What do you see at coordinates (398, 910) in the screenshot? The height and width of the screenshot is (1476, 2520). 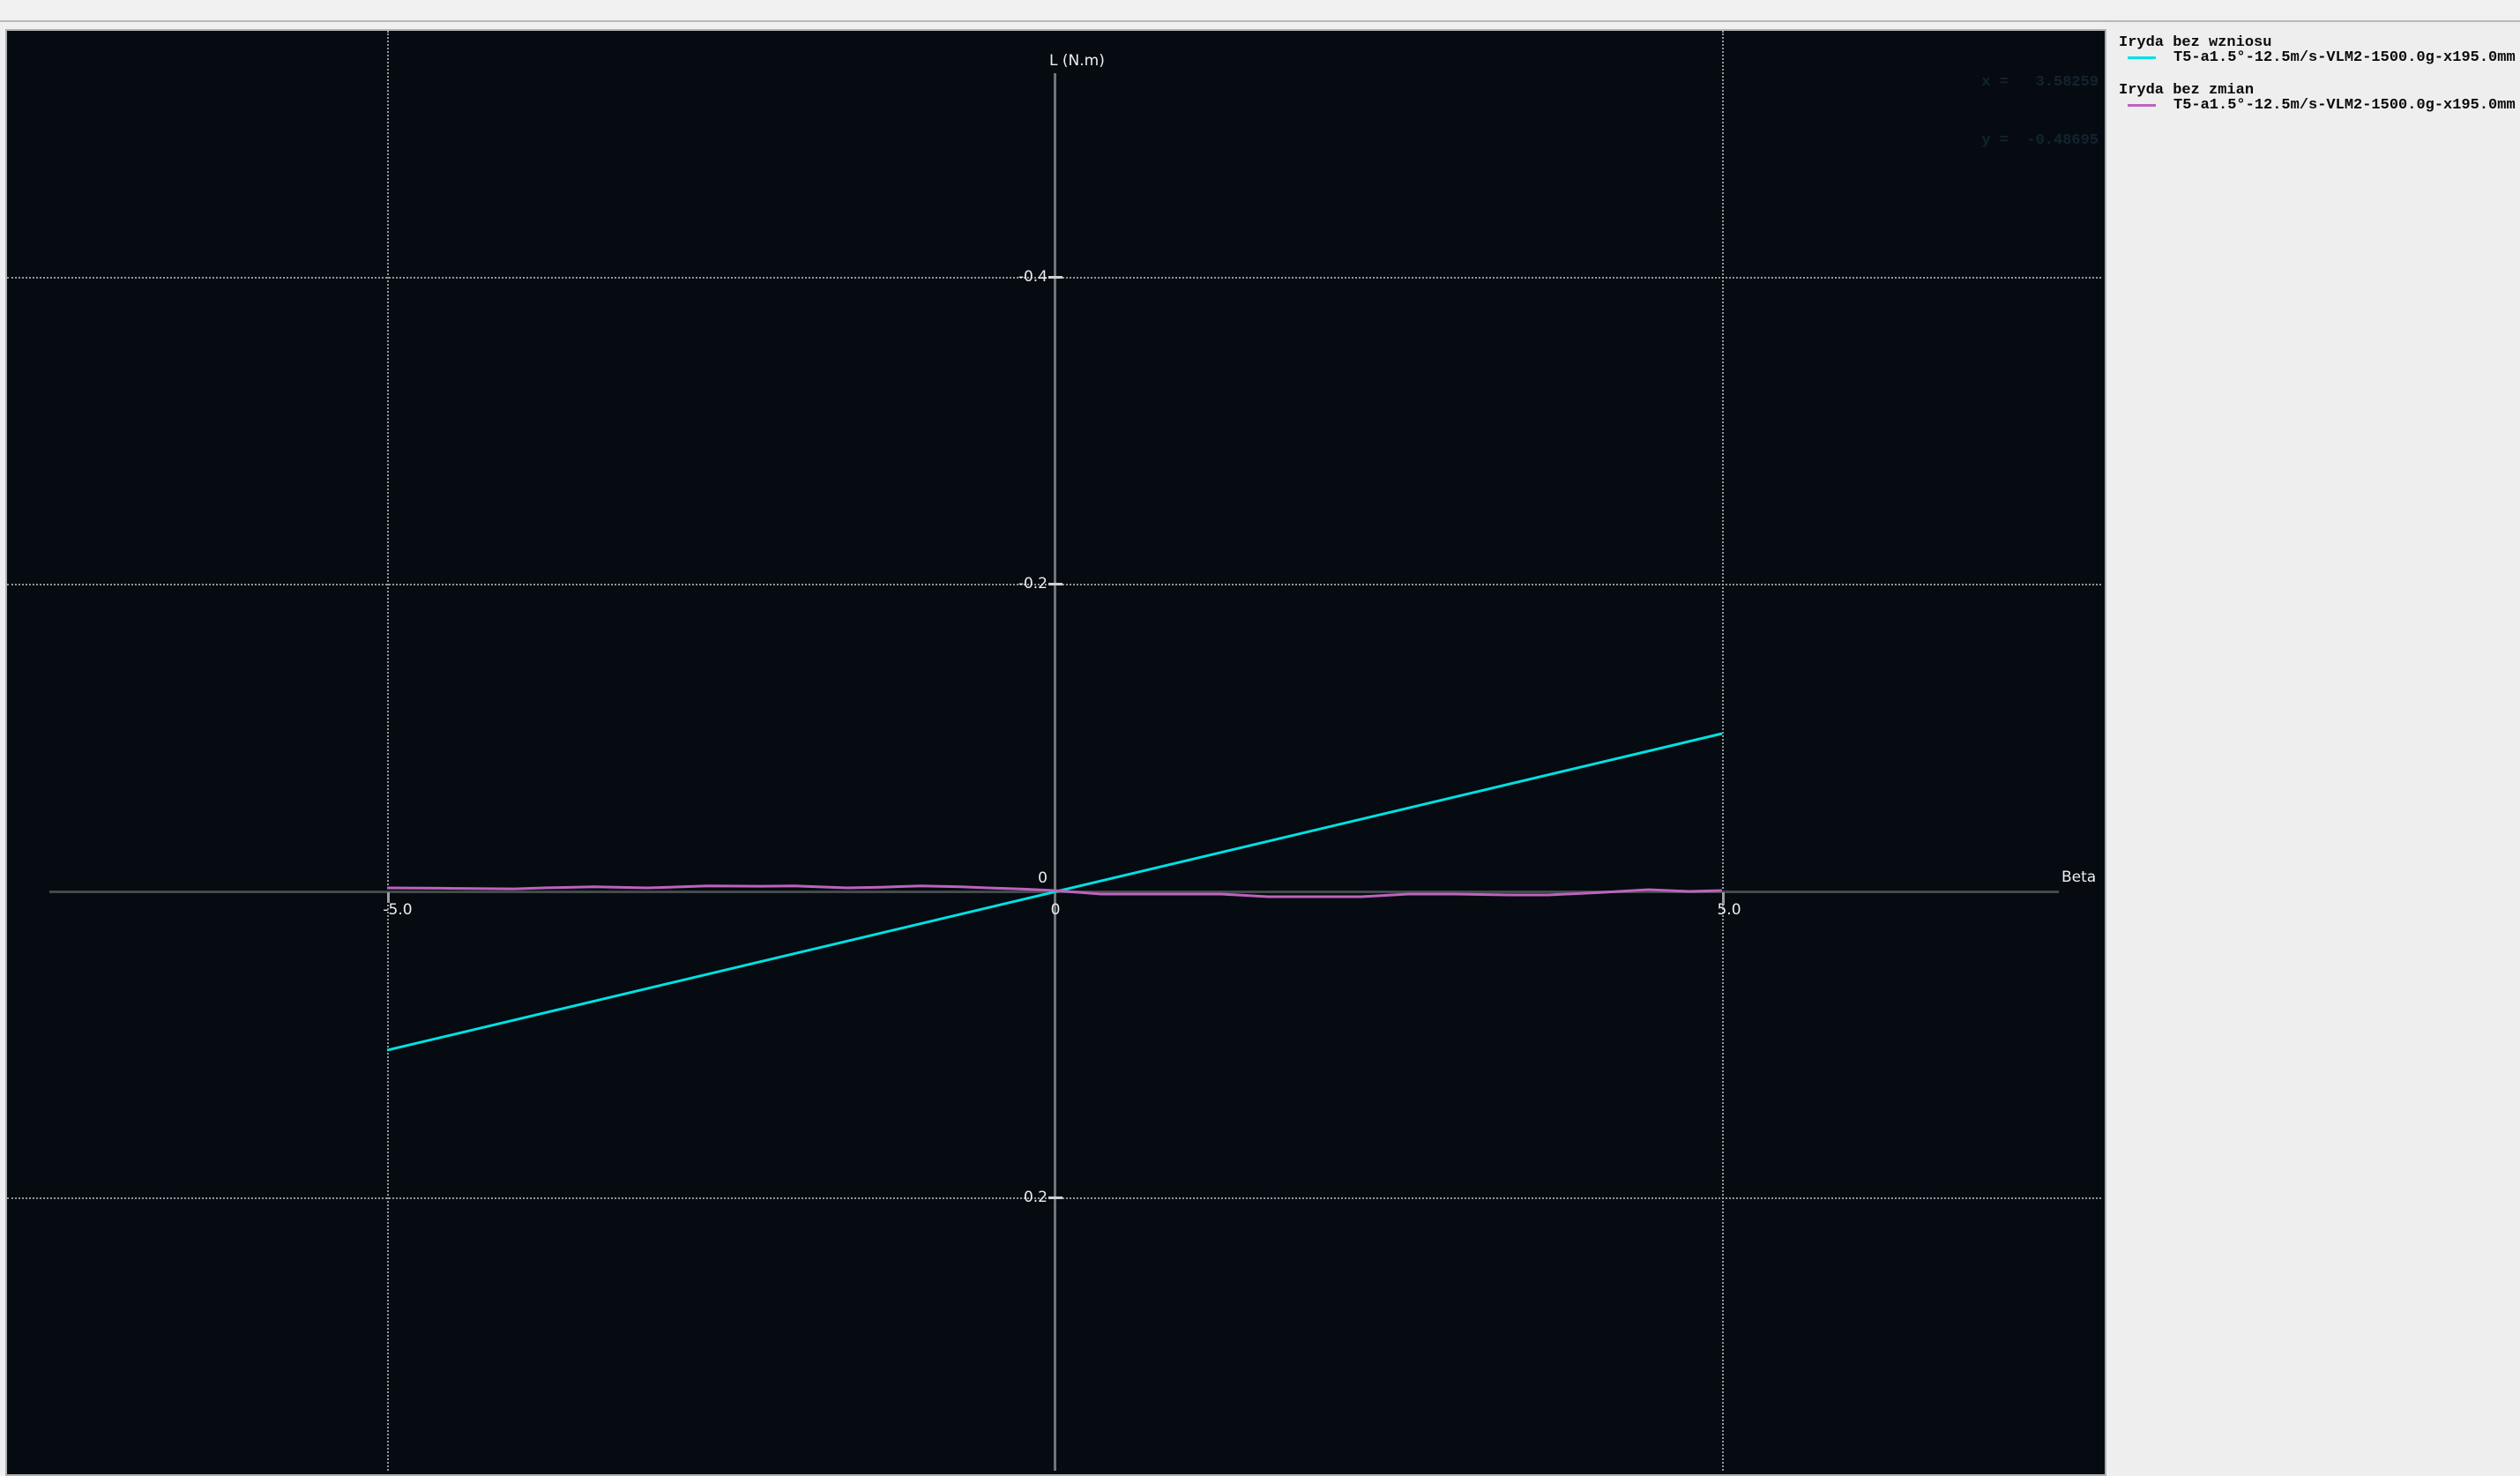 I see `x-tick-label-neg5: -5.0` at bounding box center [398, 910].